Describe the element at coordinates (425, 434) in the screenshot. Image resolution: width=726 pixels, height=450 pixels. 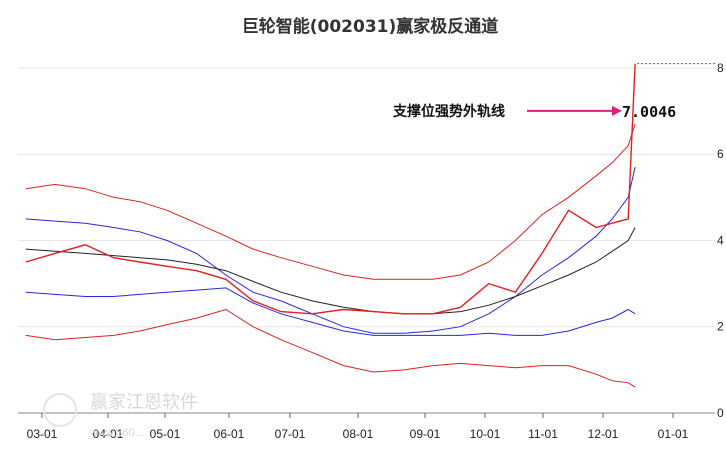
I see `x-tick-label: 09-01` at that location.